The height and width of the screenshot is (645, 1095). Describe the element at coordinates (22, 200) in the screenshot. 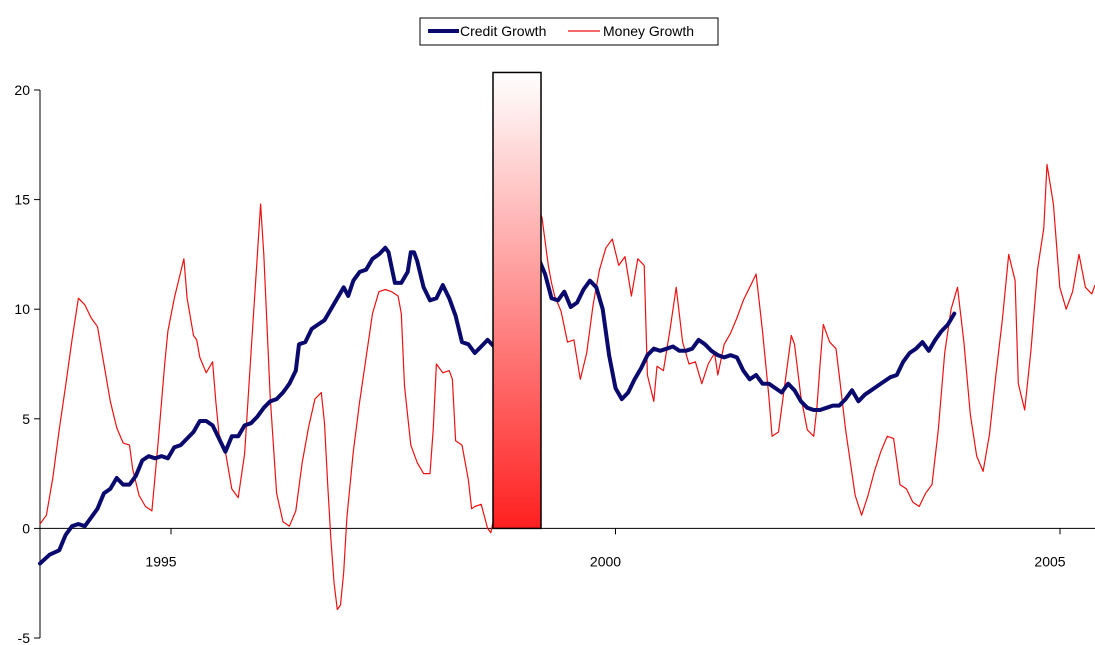

I see `y-tick-label: 15` at that location.